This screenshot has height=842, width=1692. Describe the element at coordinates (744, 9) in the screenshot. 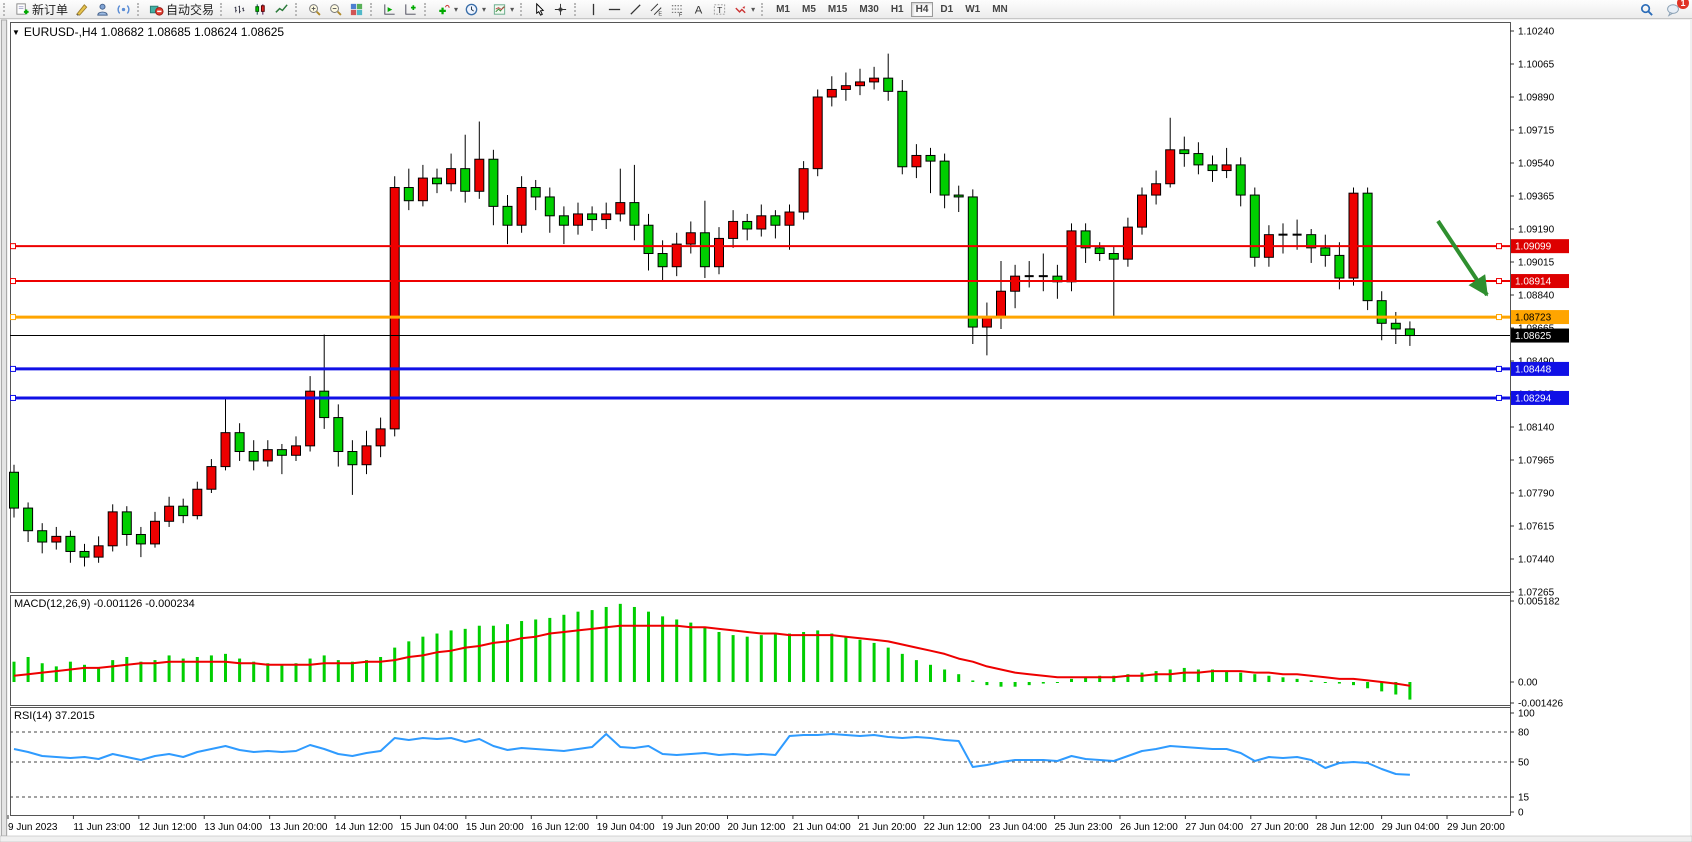

I see `arrows-button: ▾` at that location.